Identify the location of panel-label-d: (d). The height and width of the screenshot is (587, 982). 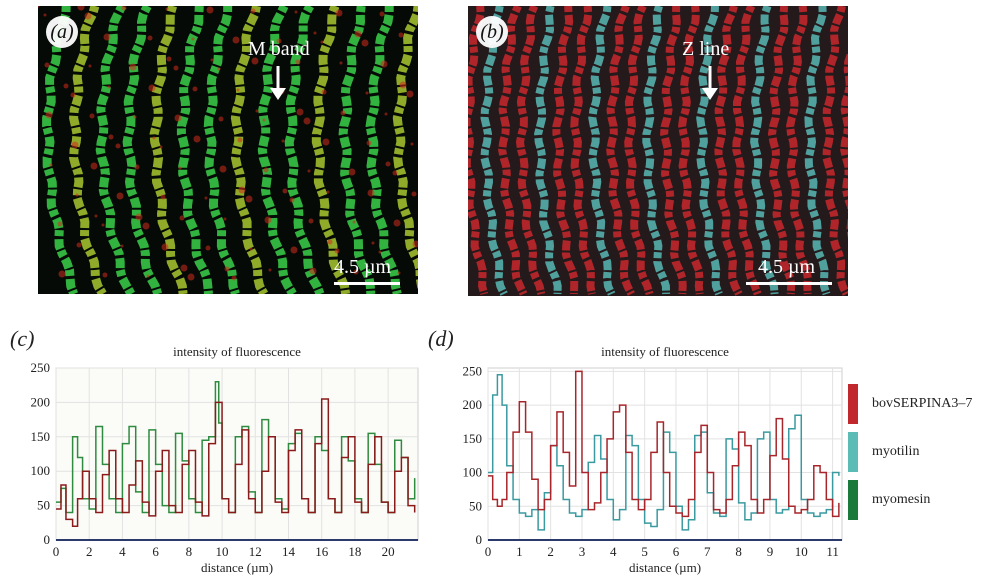
(441, 338).